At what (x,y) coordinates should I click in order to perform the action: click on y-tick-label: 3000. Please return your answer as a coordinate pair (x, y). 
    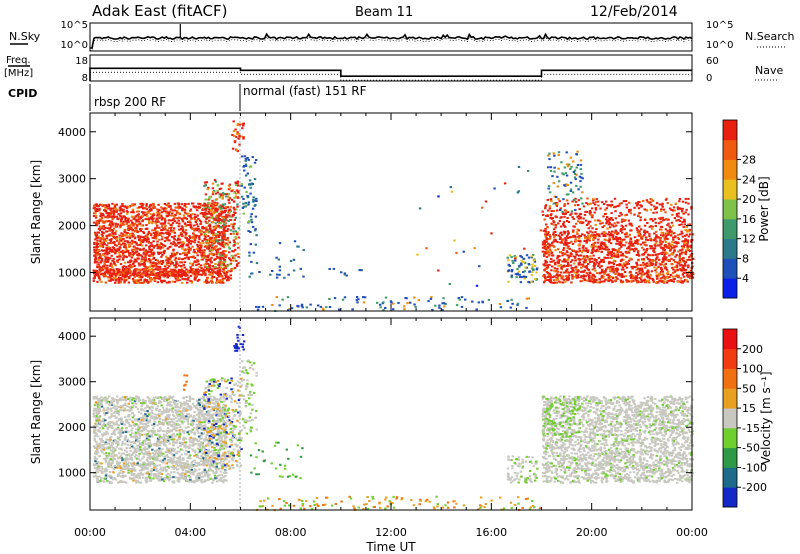
    Looking at the image, I should click on (72, 179).